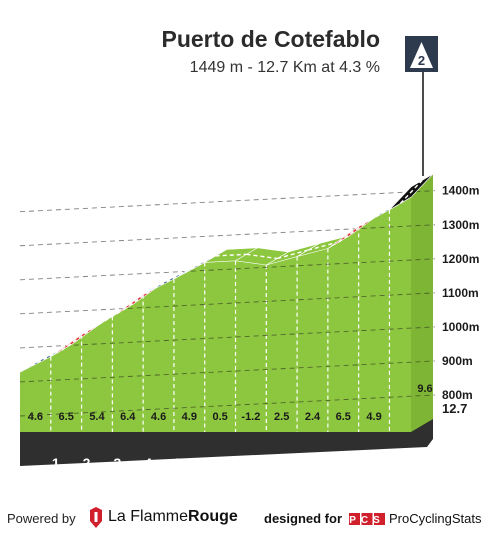 The image size is (495, 535). What do you see at coordinates (128, 417) in the screenshot?
I see `gradient-label: 6.4` at bounding box center [128, 417].